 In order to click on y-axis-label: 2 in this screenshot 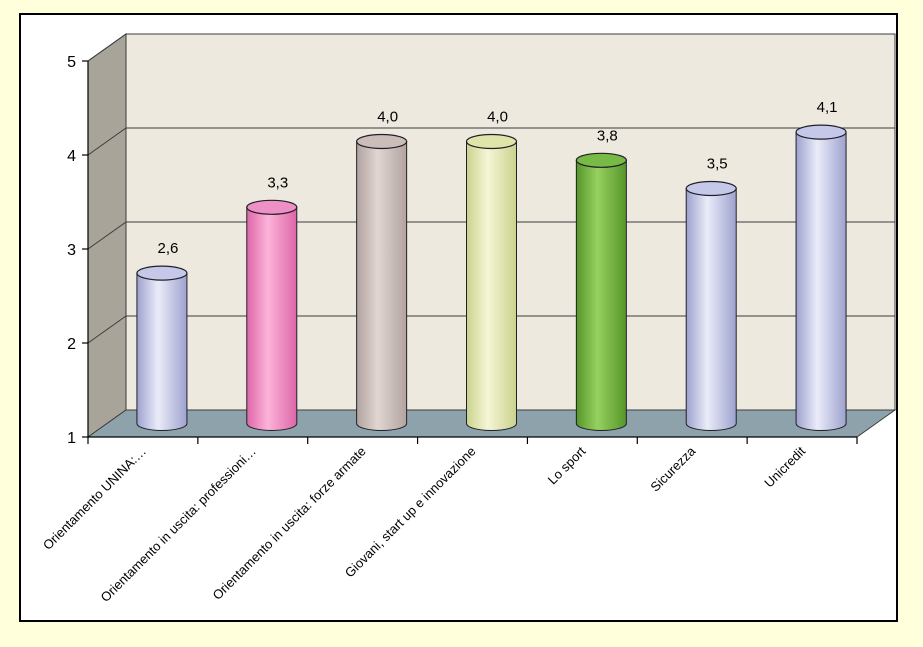, I will do `click(71, 344)`.